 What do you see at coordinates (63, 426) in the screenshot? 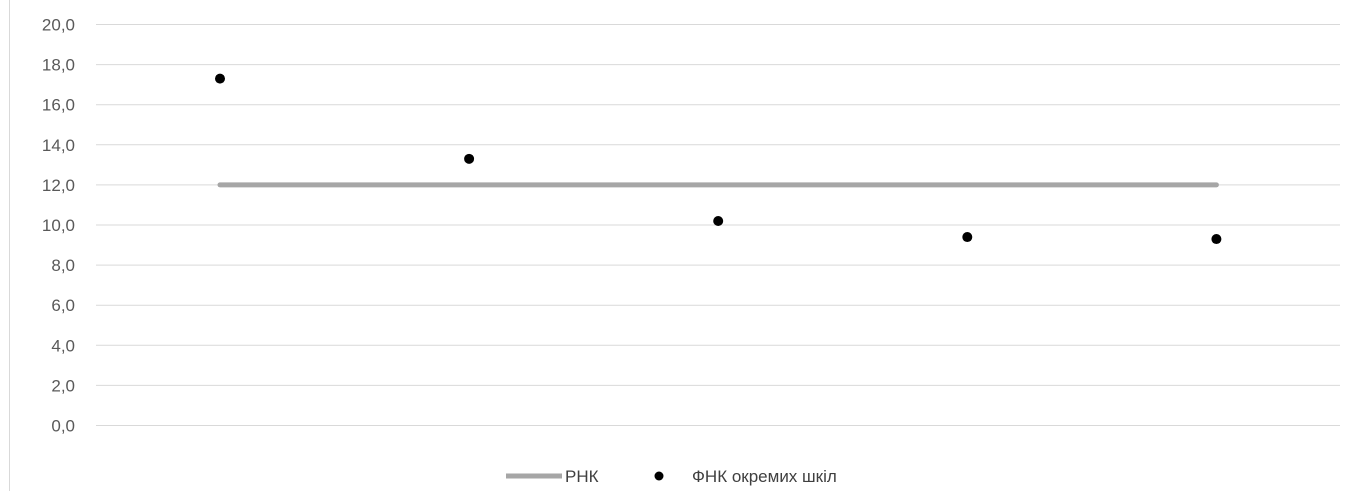
I see `y-tick-label: 0,0` at bounding box center [63, 426].